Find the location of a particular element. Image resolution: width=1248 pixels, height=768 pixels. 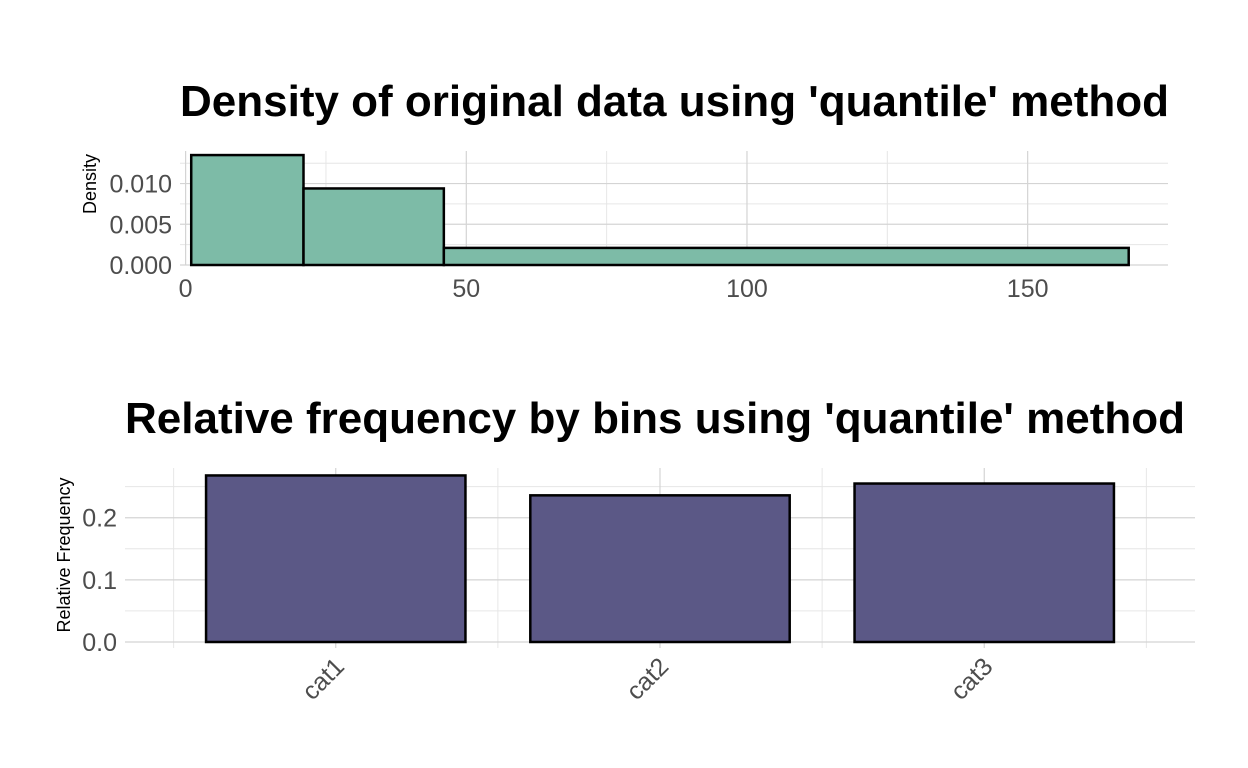

density-y-ticks: 0.000 0.005 0.010 is located at coordinates (140, 225).